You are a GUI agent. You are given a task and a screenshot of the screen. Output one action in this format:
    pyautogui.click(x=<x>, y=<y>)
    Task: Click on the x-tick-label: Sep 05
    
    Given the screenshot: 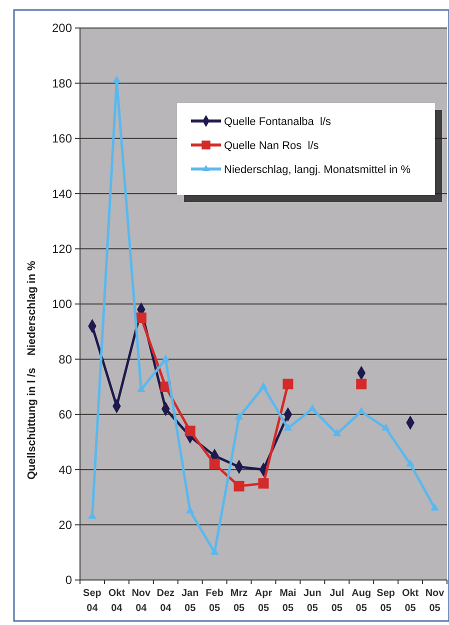 What is the action you would take?
    pyautogui.click(x=386, y=601)
    